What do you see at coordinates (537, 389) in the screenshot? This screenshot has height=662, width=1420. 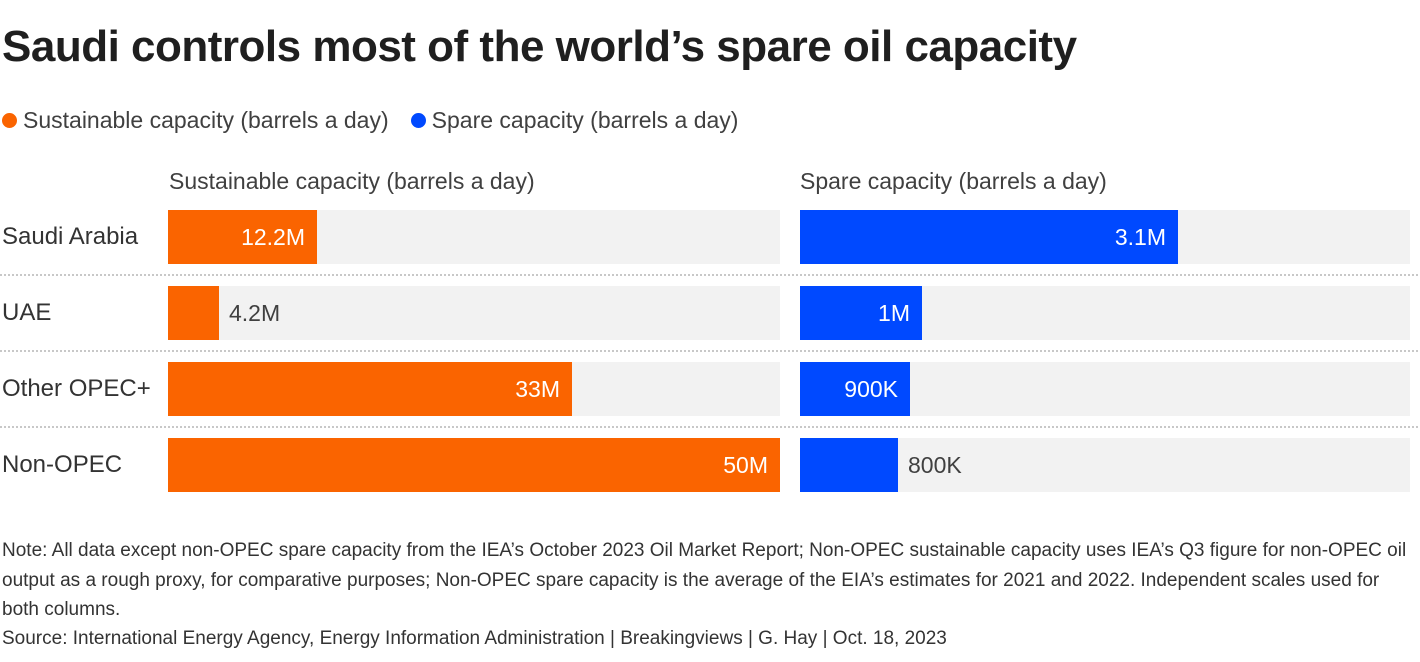 I see `data-label-sustainable-other-opec: 33M` at bounding box center [537, 389].